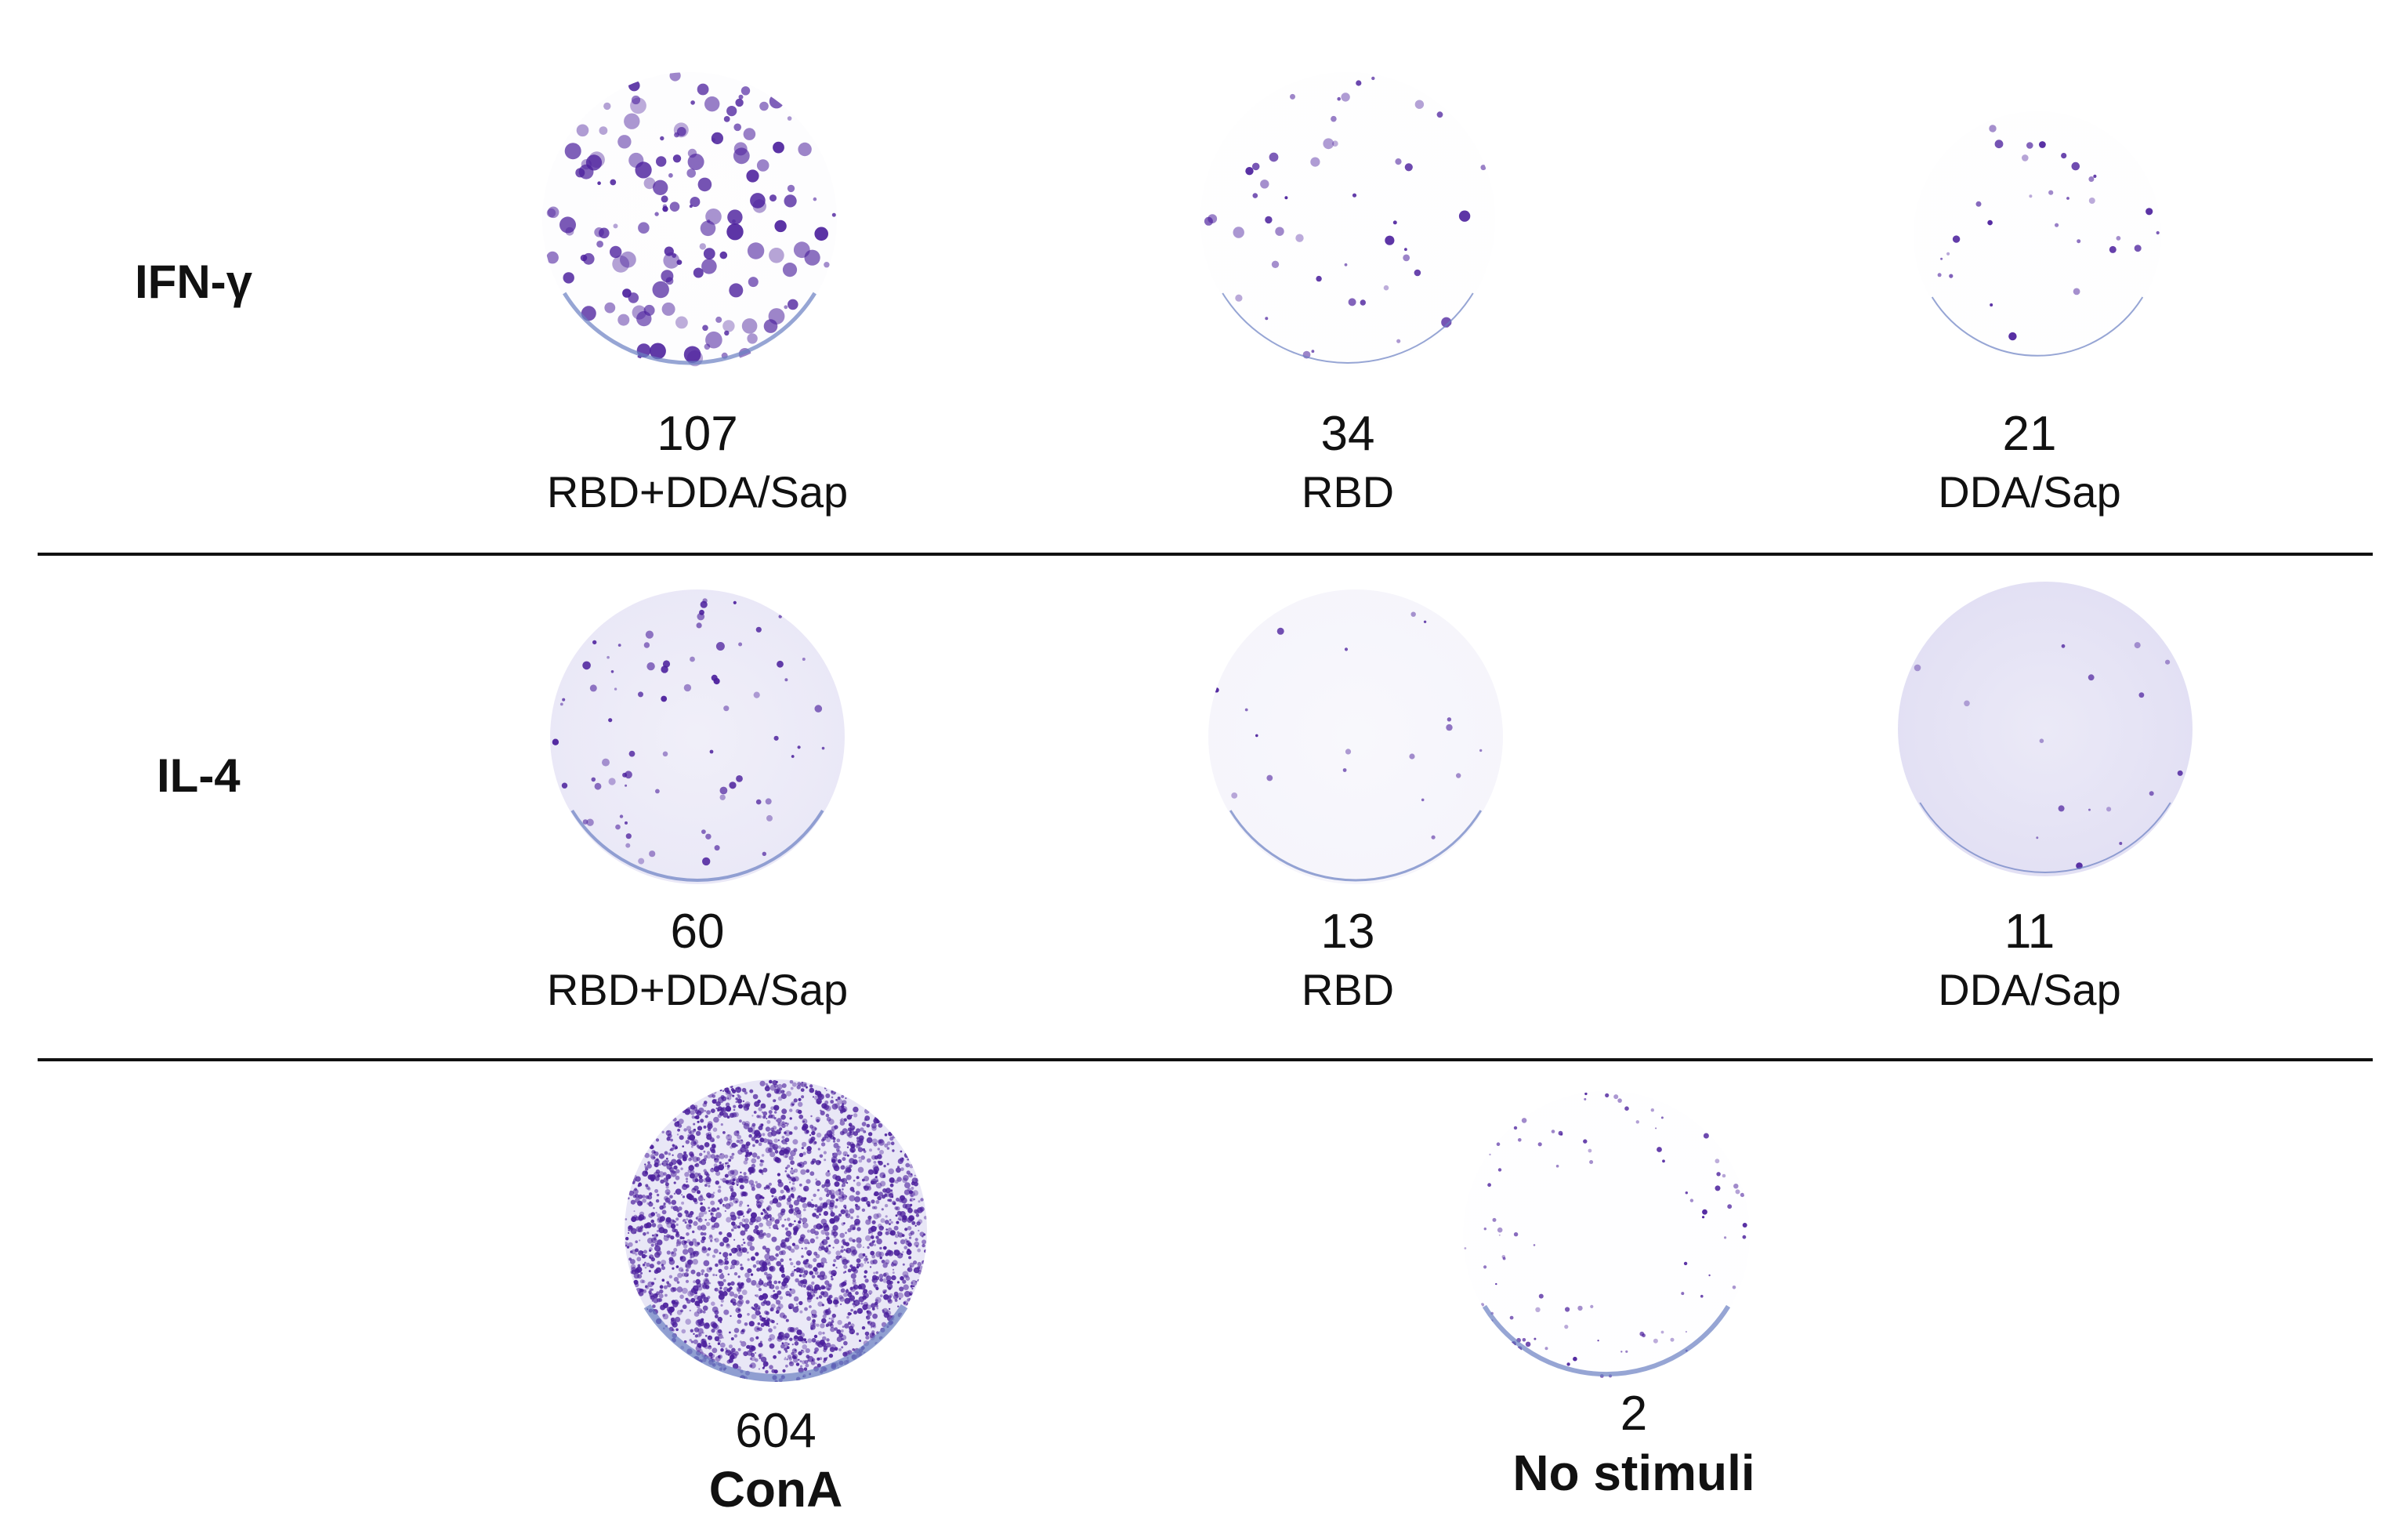 Image resolution: width=2408 pixels, height=1534 pixels. Describe the element at coordinates (1347, 932) in the screenshot. I see `spot-count: 13` at that location.